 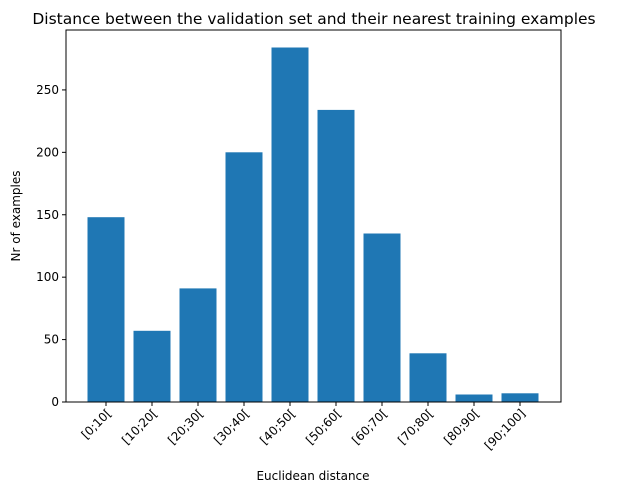 I want to click on x-tick-label: [30;40[, so click(x=231, y=426).